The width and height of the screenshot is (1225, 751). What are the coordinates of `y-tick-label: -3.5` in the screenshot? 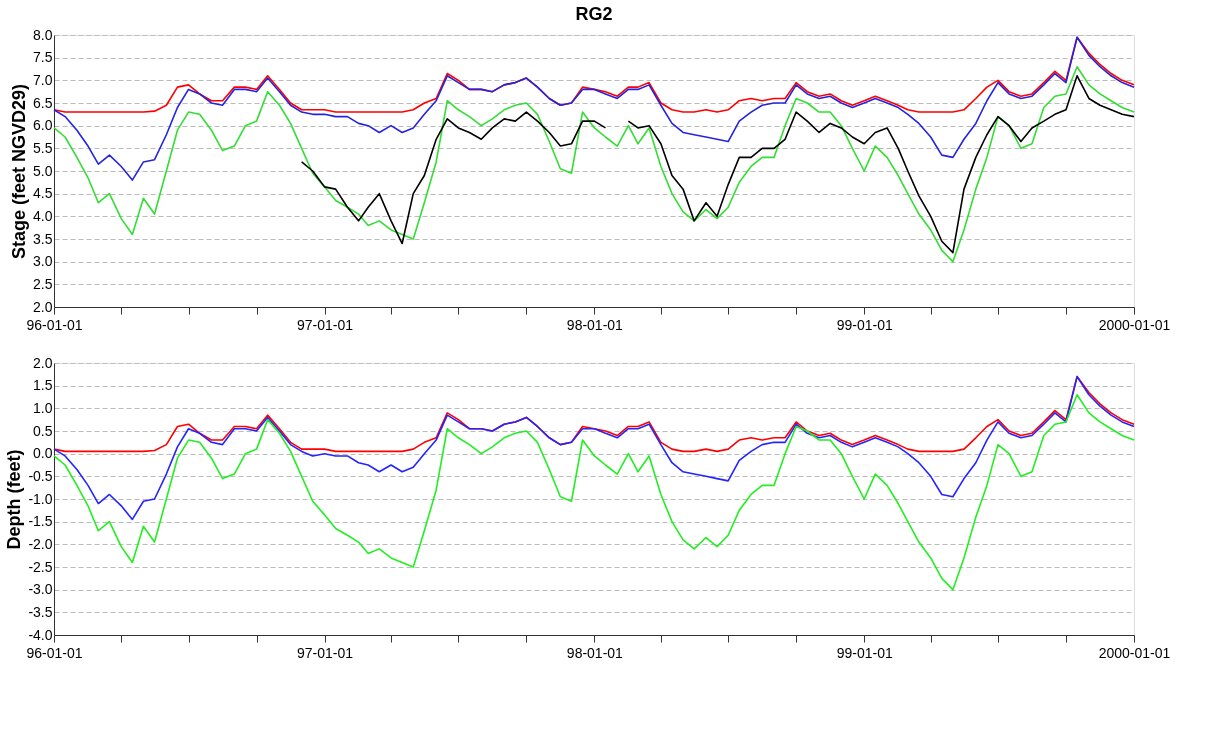 It's located at (40, 611).